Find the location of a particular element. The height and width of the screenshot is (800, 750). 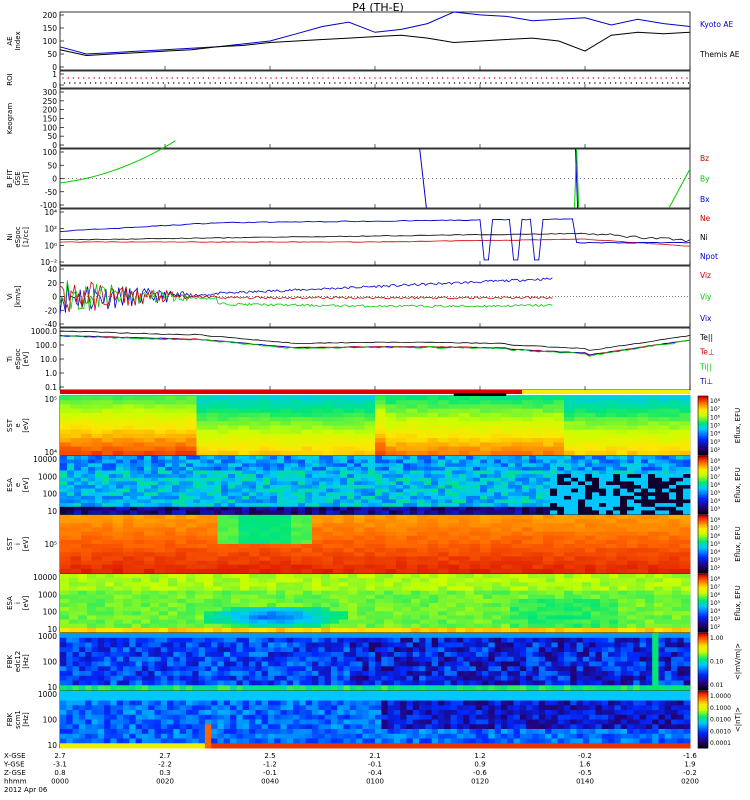

esa_e-colorbar-cell is located at coordinates (703, 493).